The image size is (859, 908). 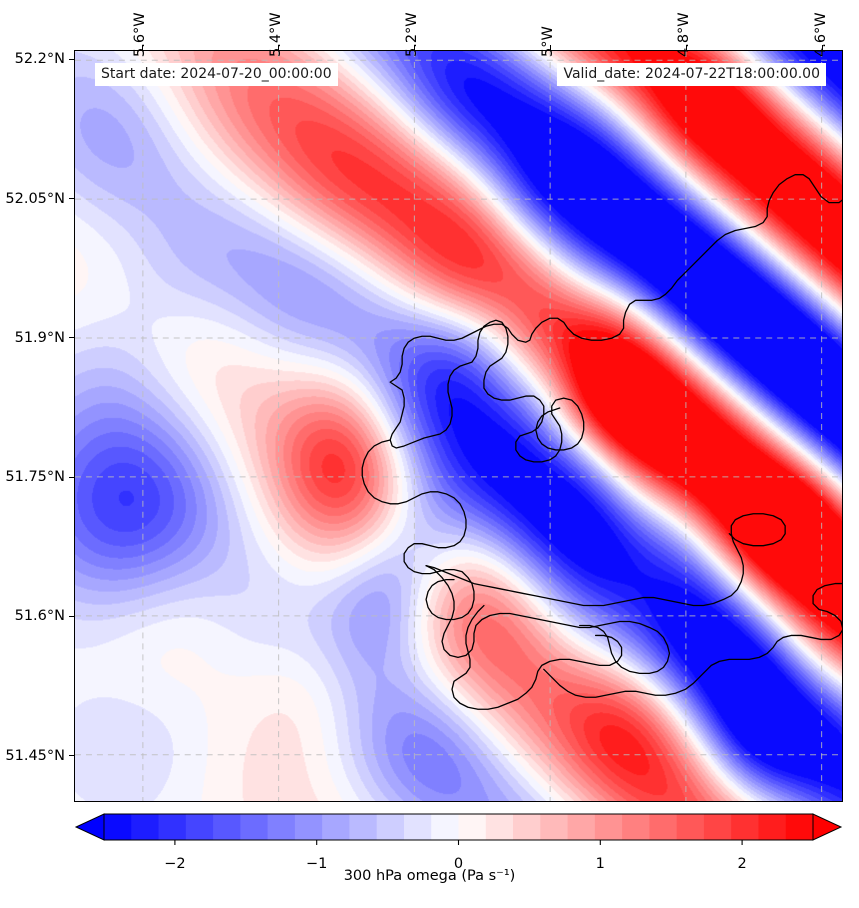 I want to click on lat-tick-label: 52.2°N, so click(x=39, y=59).